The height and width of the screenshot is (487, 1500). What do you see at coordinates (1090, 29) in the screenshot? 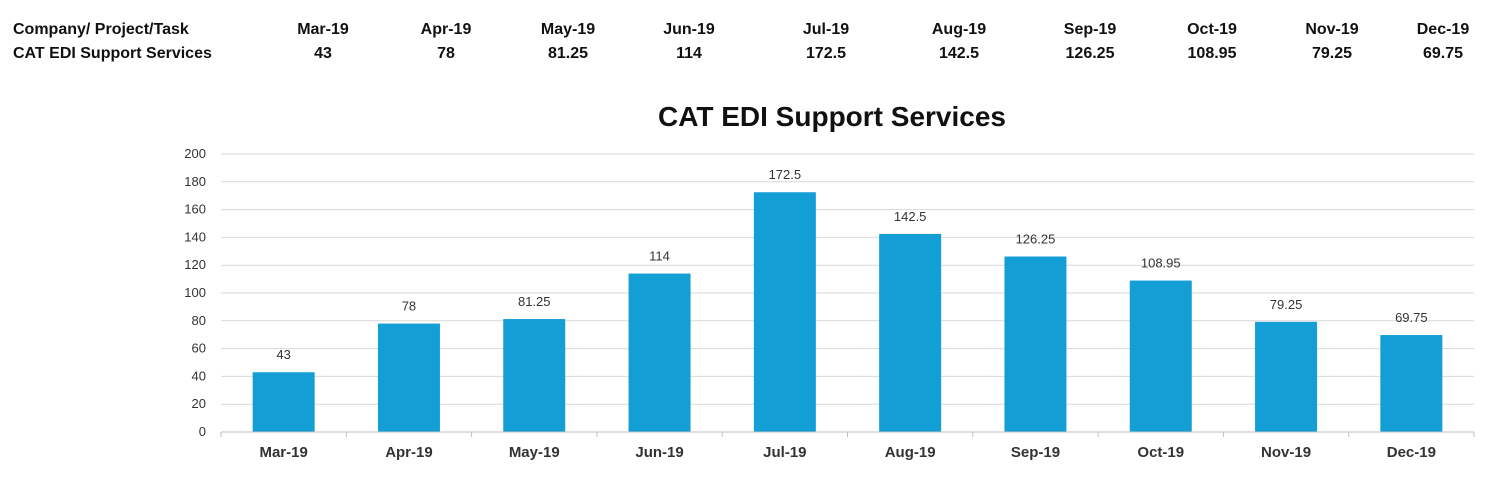
I see `table-month-header: Sep-19` at bounding box center [1090, 29].